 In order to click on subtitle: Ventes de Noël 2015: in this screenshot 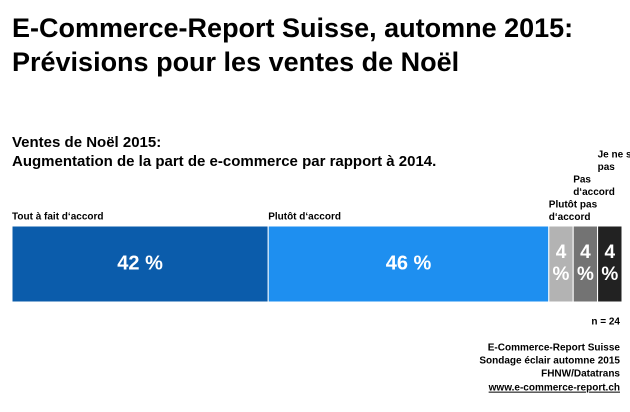, I will do `click(86, 142)`.